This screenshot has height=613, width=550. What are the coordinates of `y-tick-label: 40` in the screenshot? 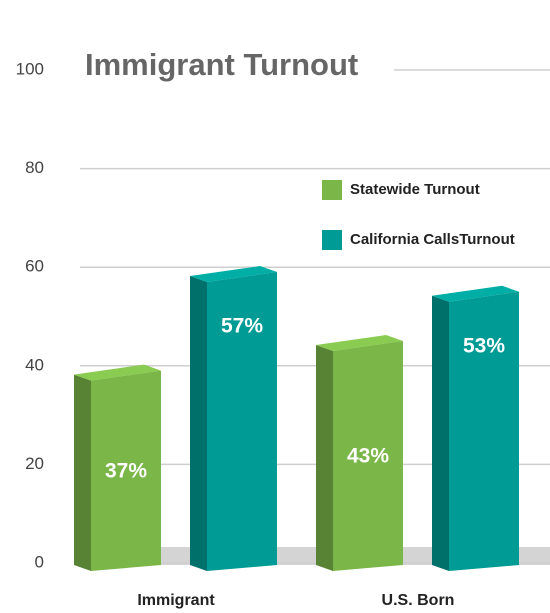 It's located at (34, 364).